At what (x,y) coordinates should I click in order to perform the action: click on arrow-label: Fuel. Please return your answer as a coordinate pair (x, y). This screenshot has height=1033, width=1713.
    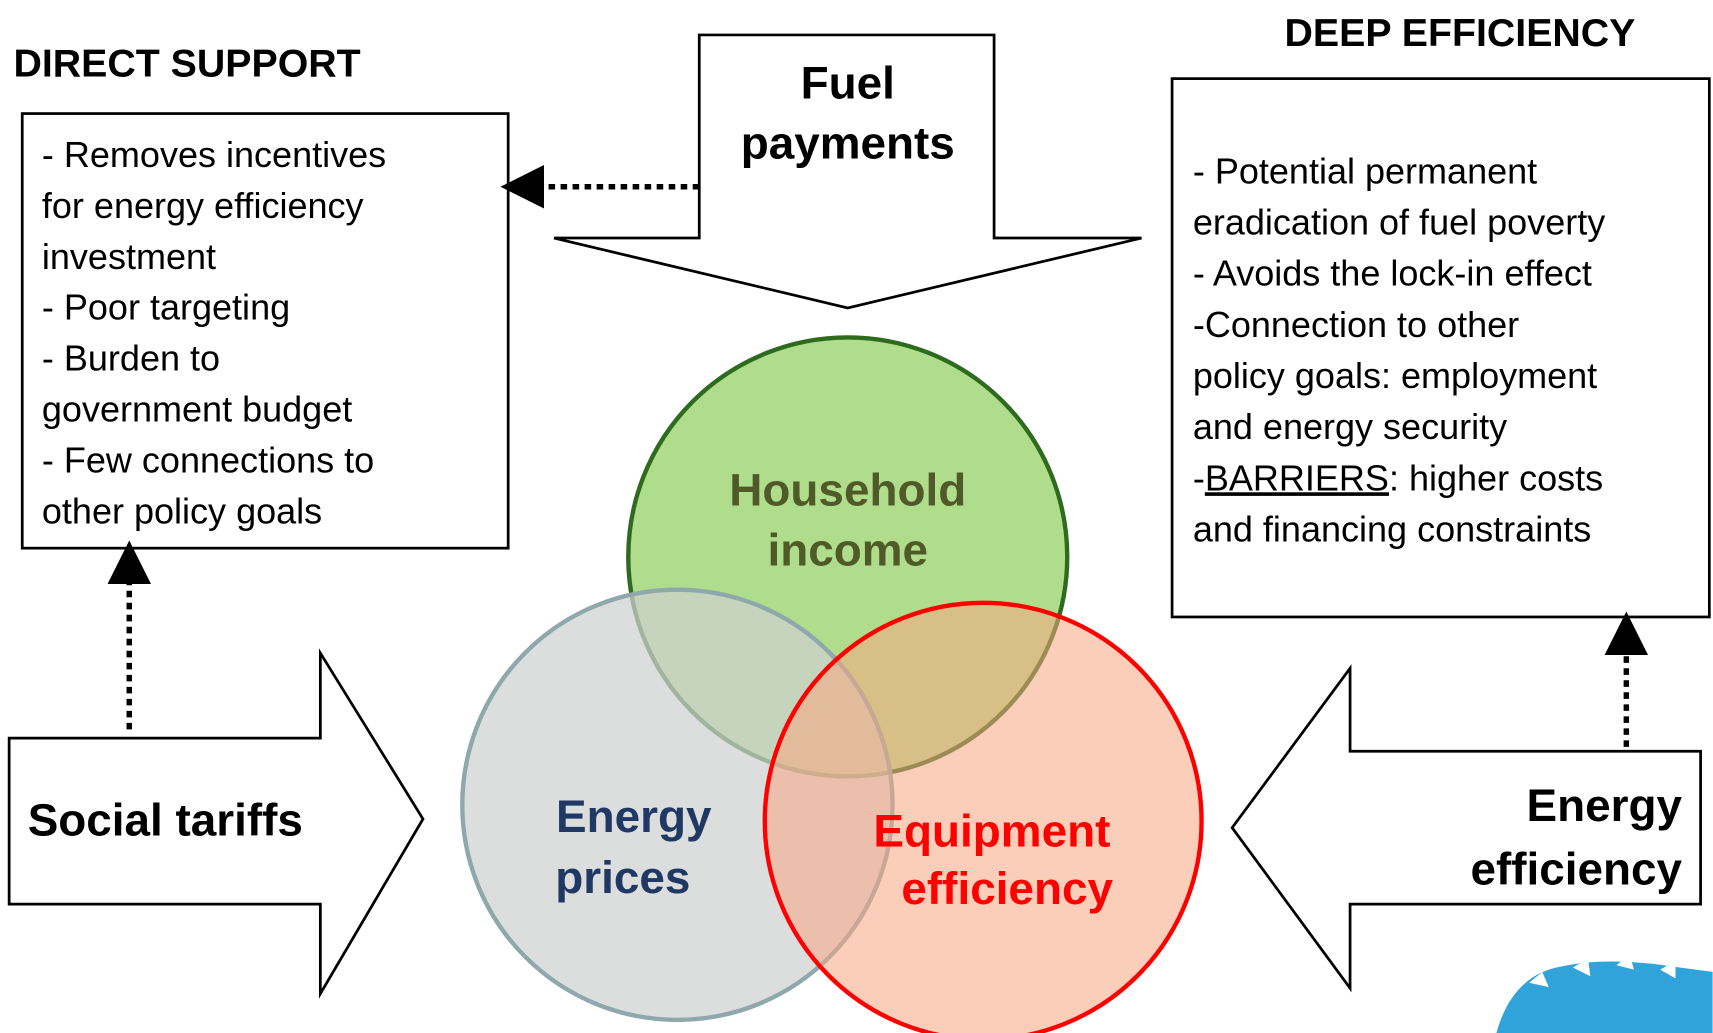
    Looking at the image, I should click on (848, 82).